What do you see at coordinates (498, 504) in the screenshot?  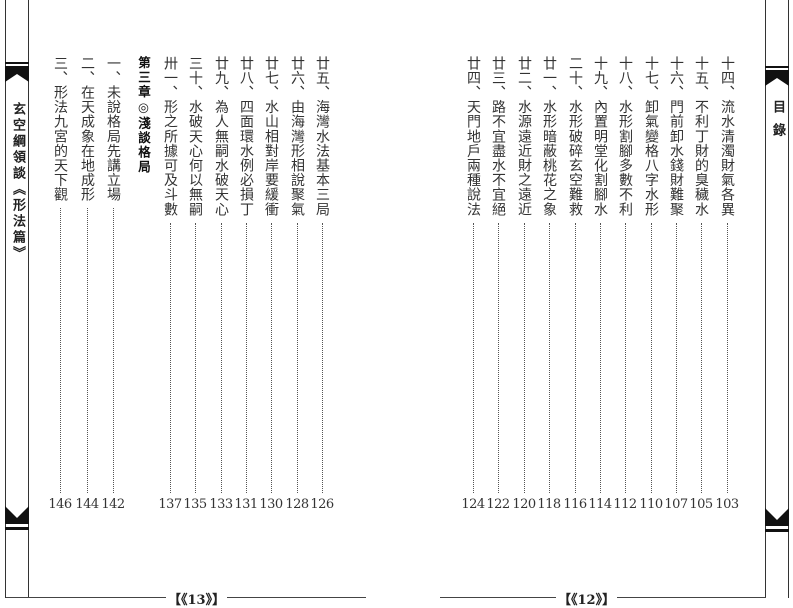 I see `entry-page-number: 122` at bounding box center [498, 504].